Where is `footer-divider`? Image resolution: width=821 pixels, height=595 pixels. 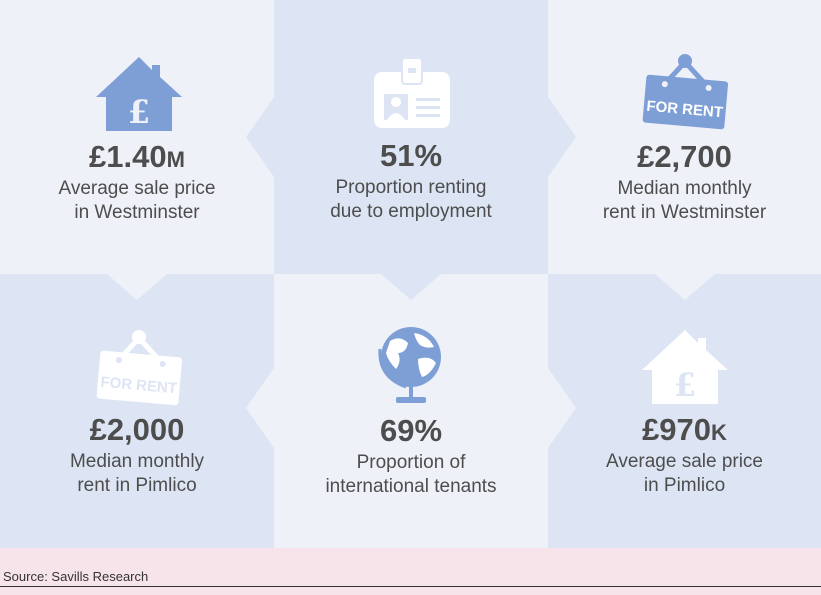
footer-divider is located at coordinates (410, 586).